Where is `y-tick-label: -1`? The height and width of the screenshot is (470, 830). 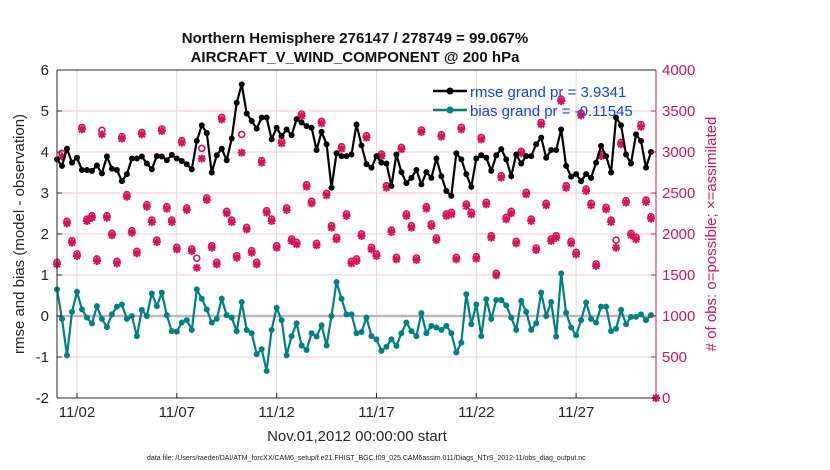
y-tick-label: -1 is located at coordinates (42, 357).